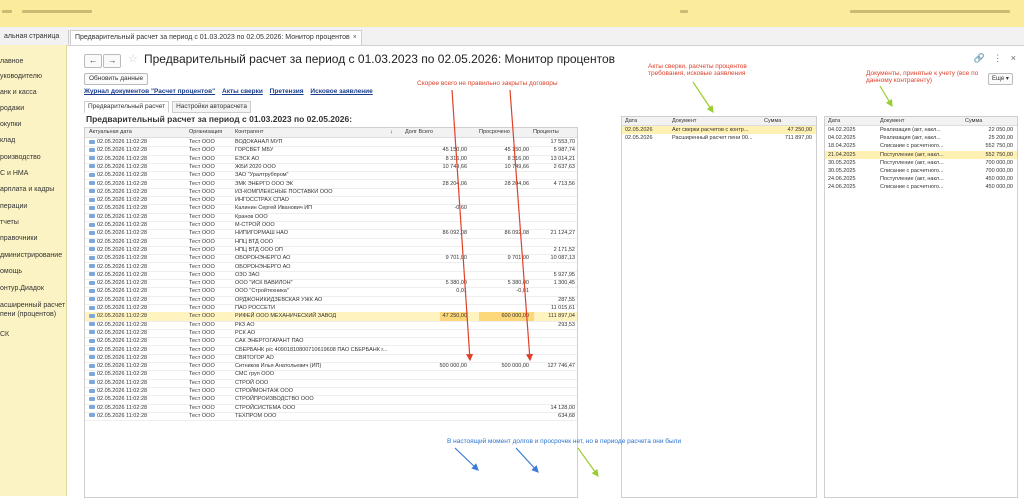  Describe the element at coordinates (354, 37) in the screenshot. I see `close-icon: ×` at that location.